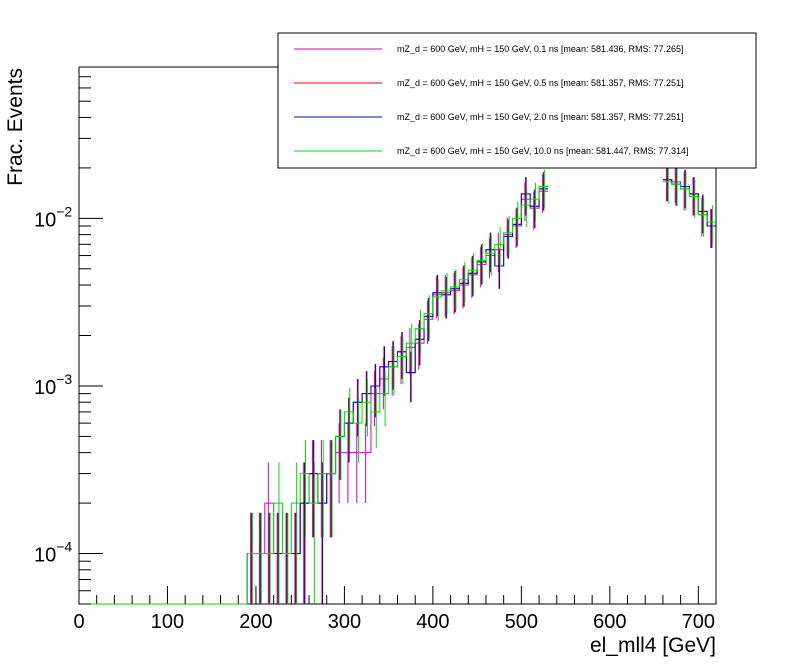  Describe the element at coordinates (15, 127) in the screenshot. I see `y-axis-label: Frac. Events` at that location.